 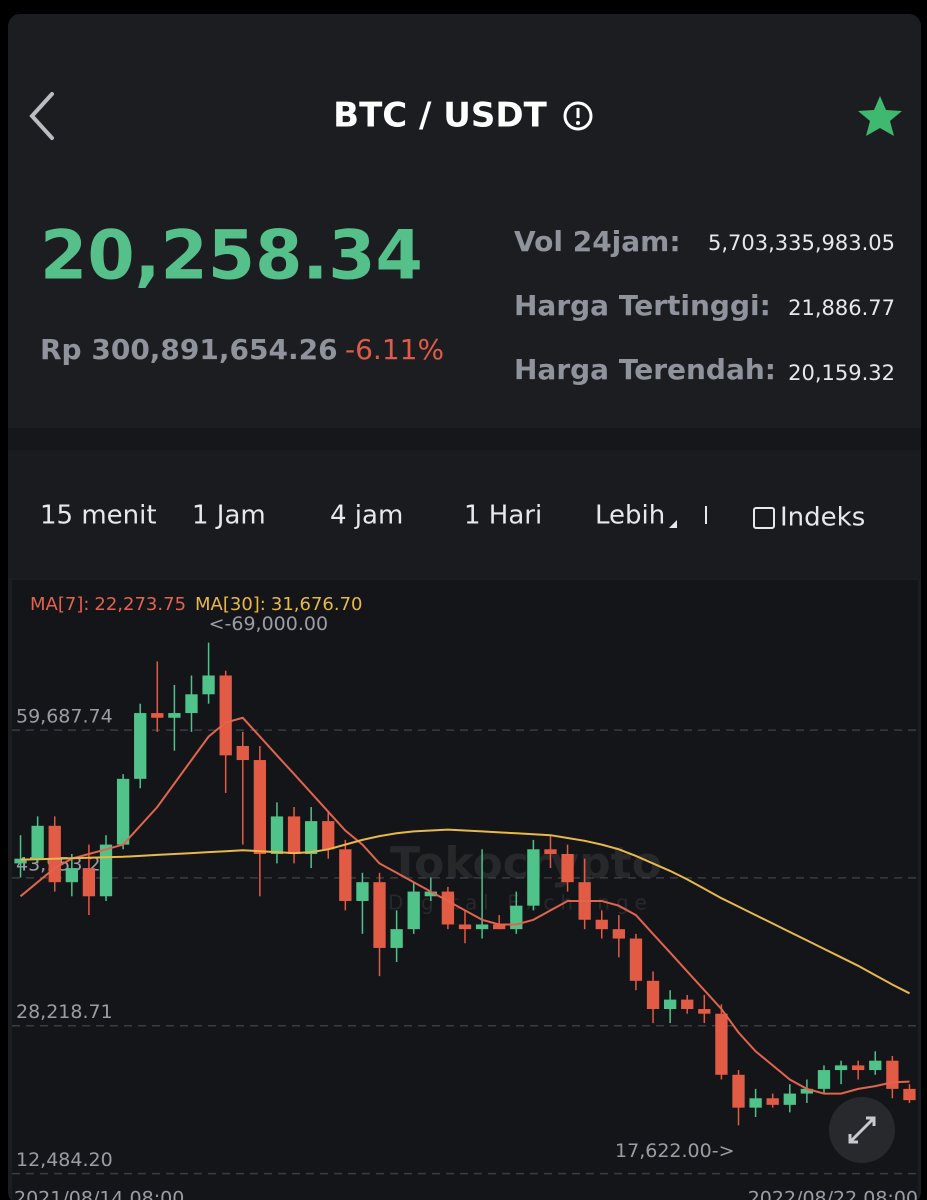 I want to click on stat-value: 5,703,335,983.05, so click(x=801, y=243).